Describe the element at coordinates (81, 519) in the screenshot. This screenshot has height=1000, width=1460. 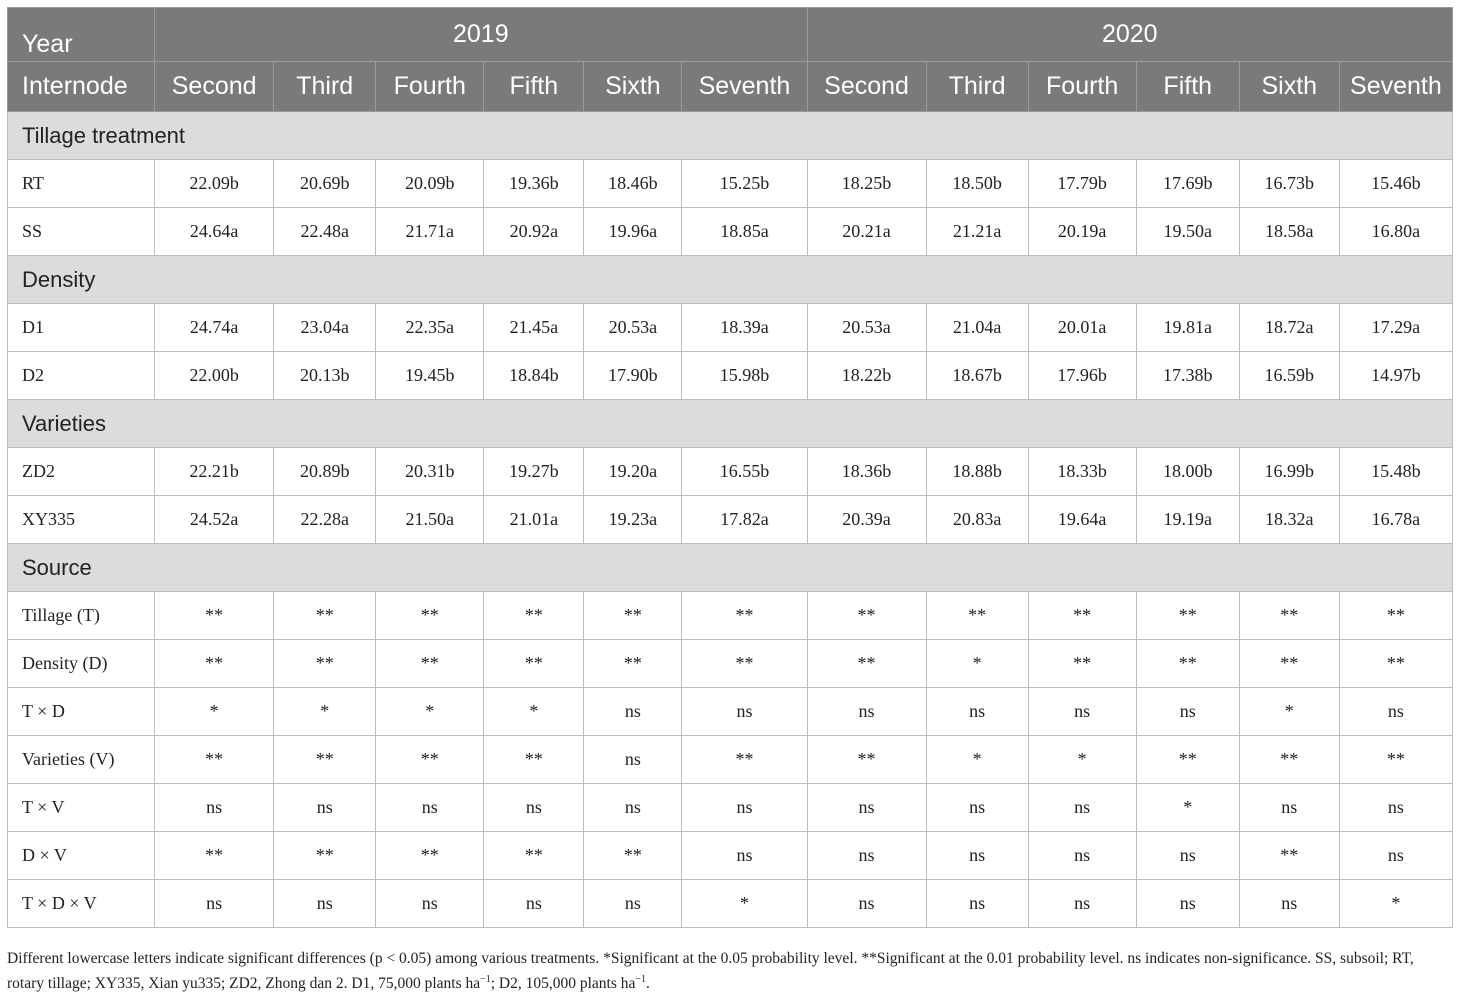
I see `row-label: XY335` at that location.